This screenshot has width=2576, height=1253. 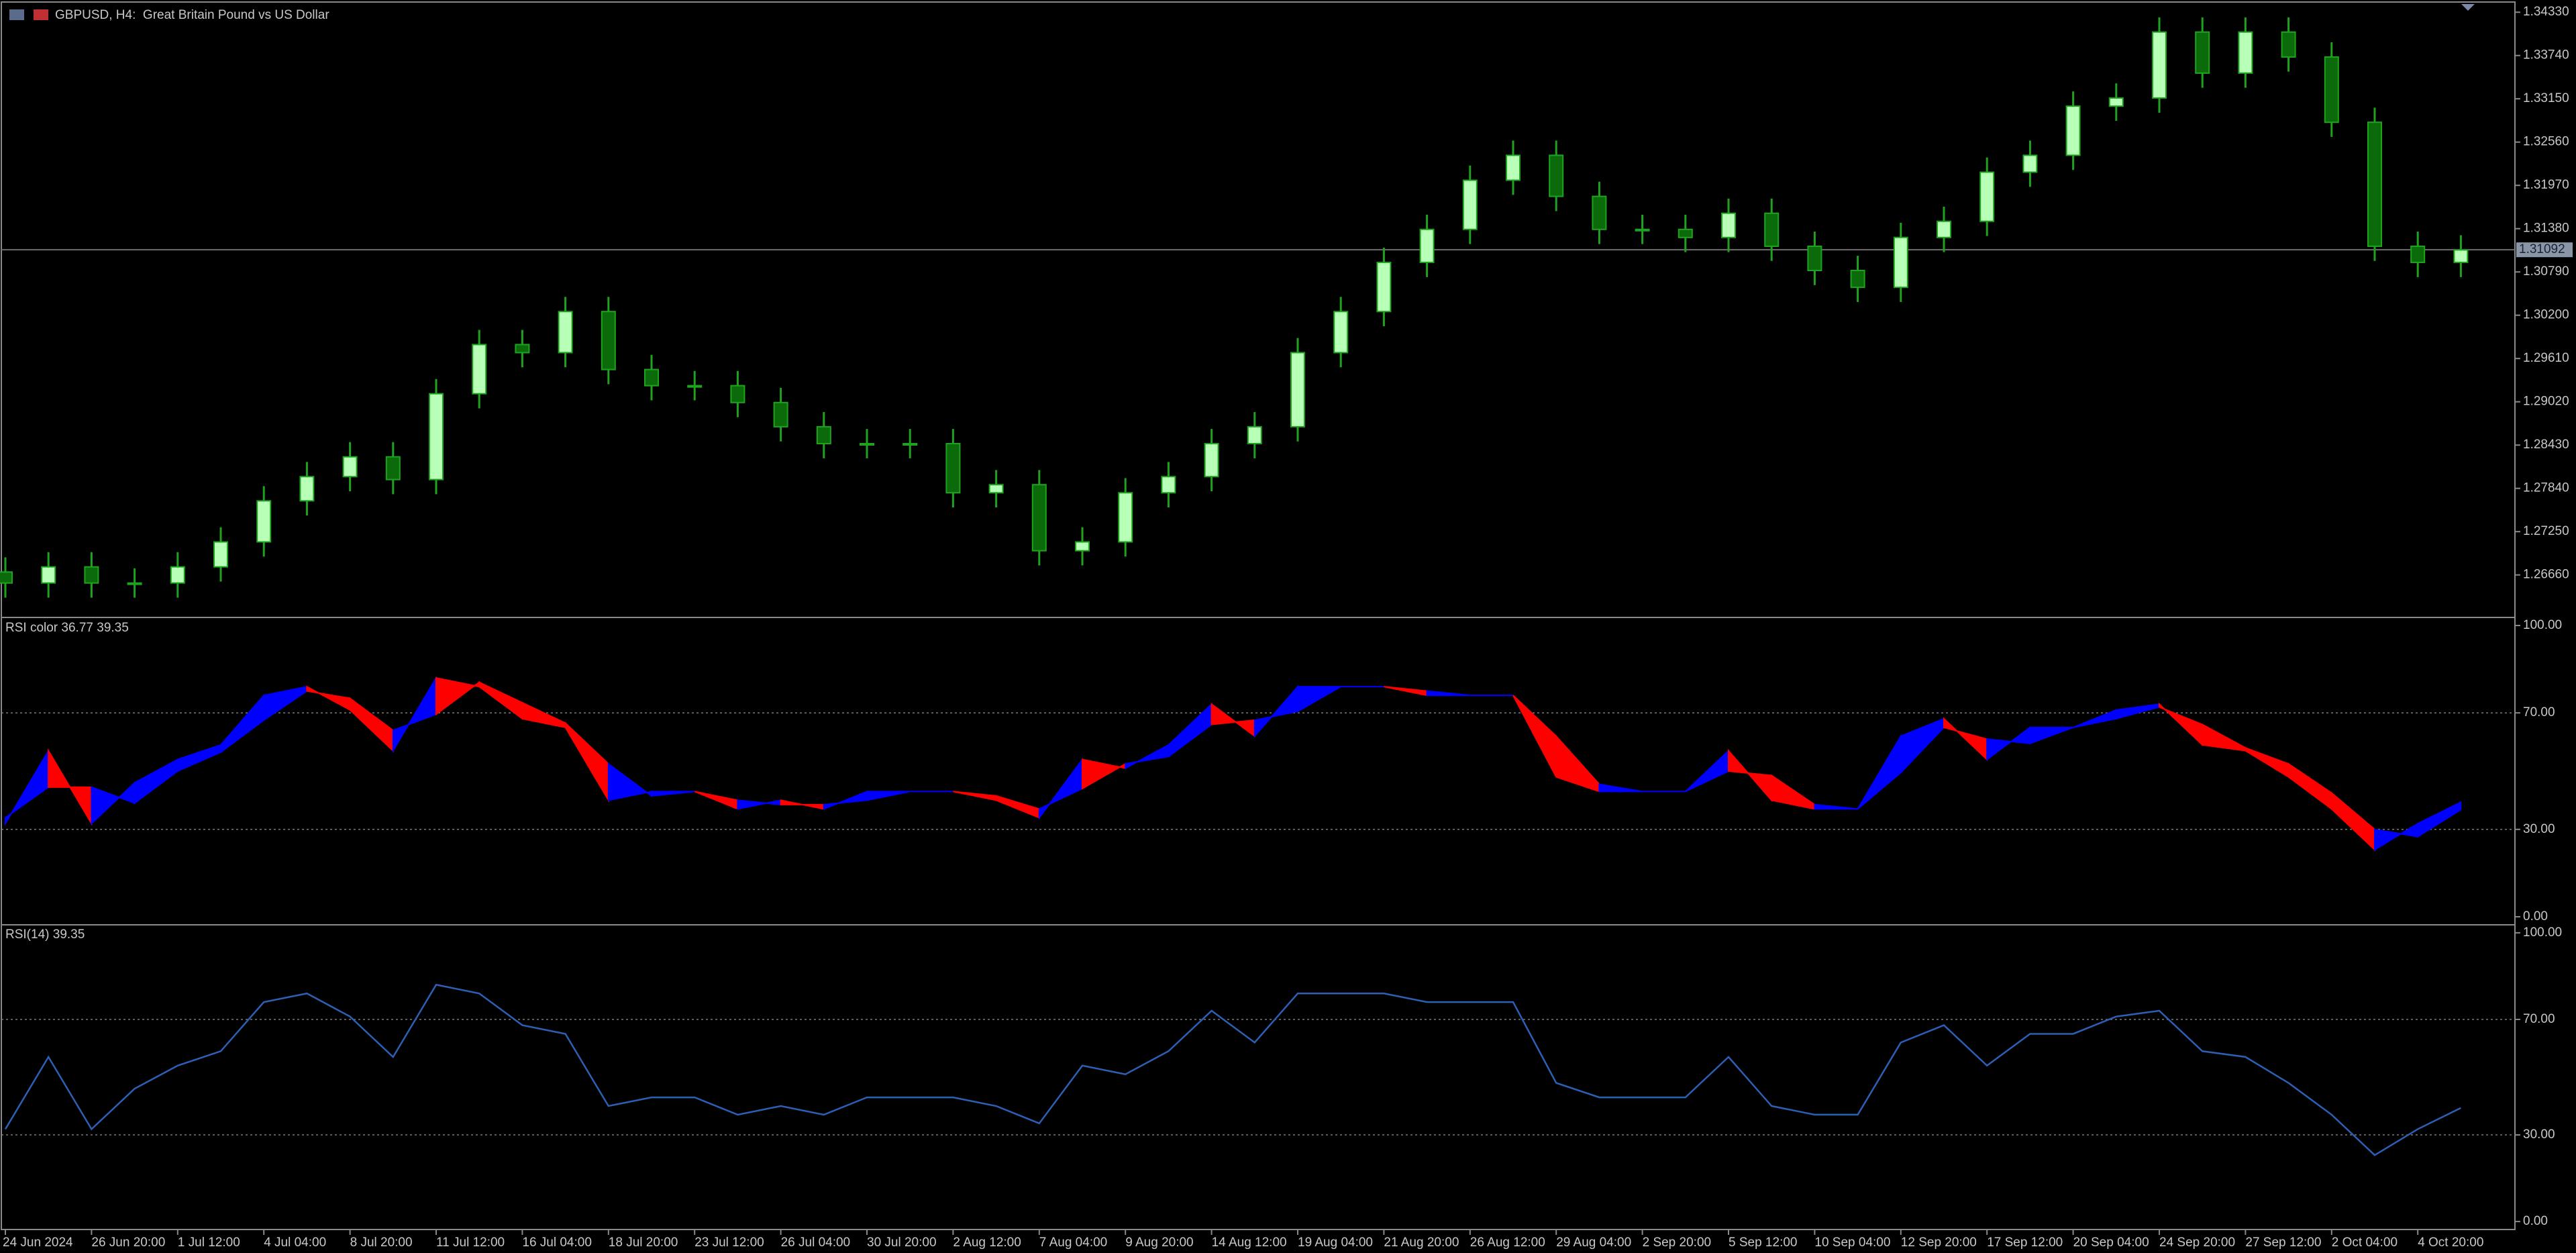 I want to click on x-tick-label: 14 Aug 12:00, so click(x=1249, y=1243).